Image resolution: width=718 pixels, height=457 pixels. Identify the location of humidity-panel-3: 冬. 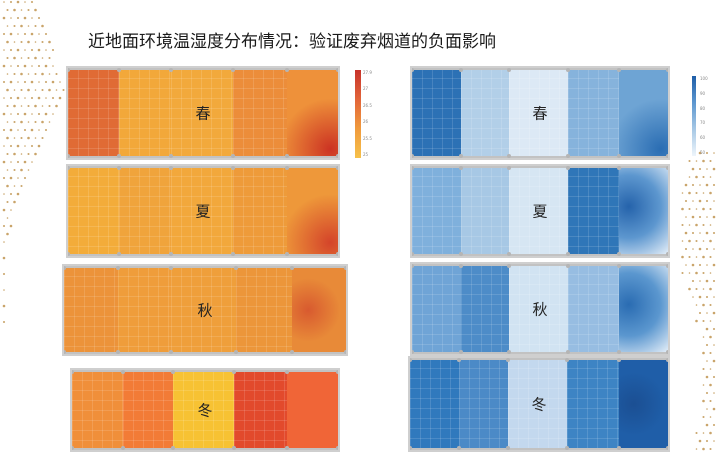
(539, 404).